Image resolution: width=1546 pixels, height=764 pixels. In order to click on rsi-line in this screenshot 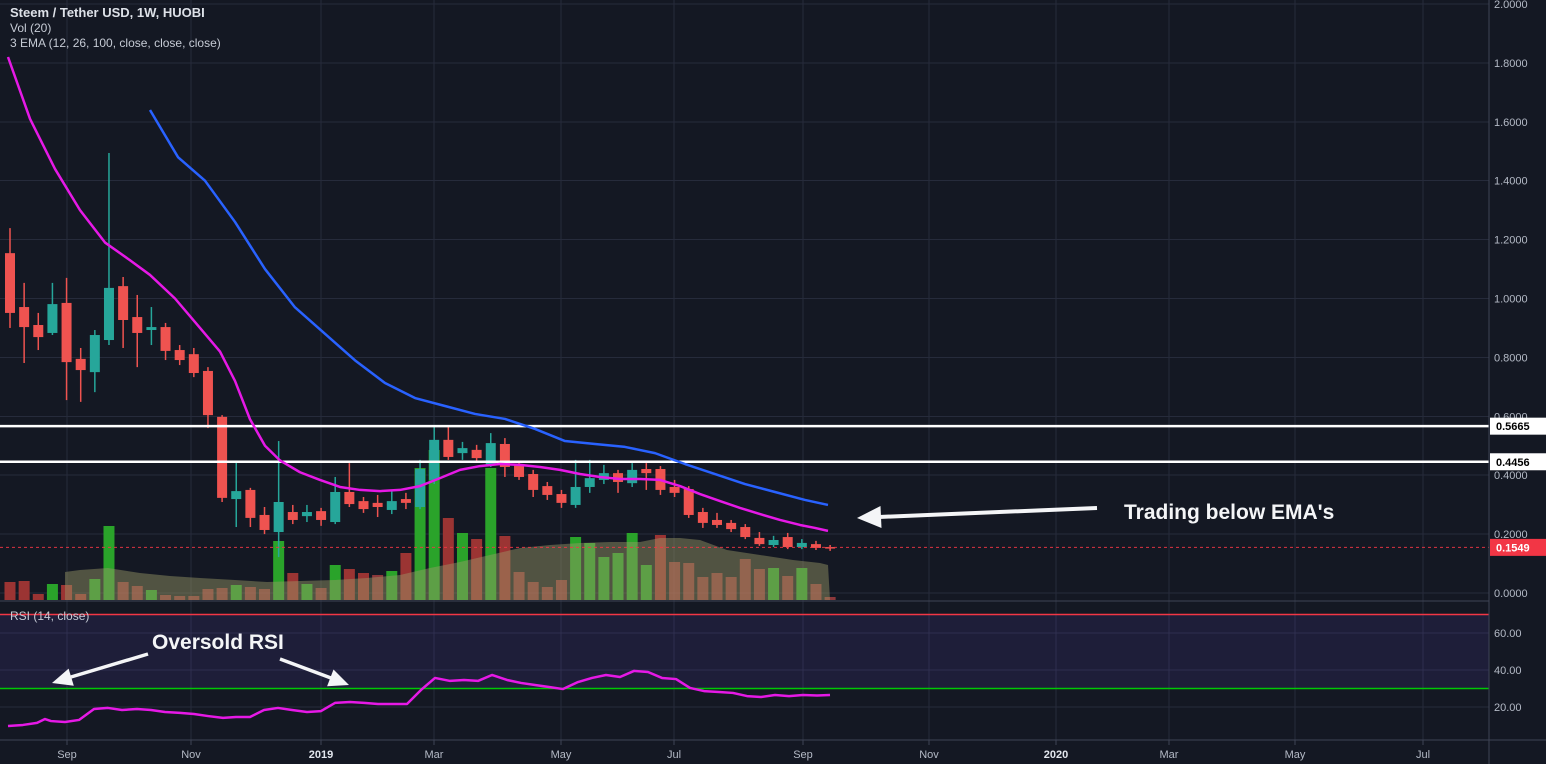, I will do `click(419, 698)`.